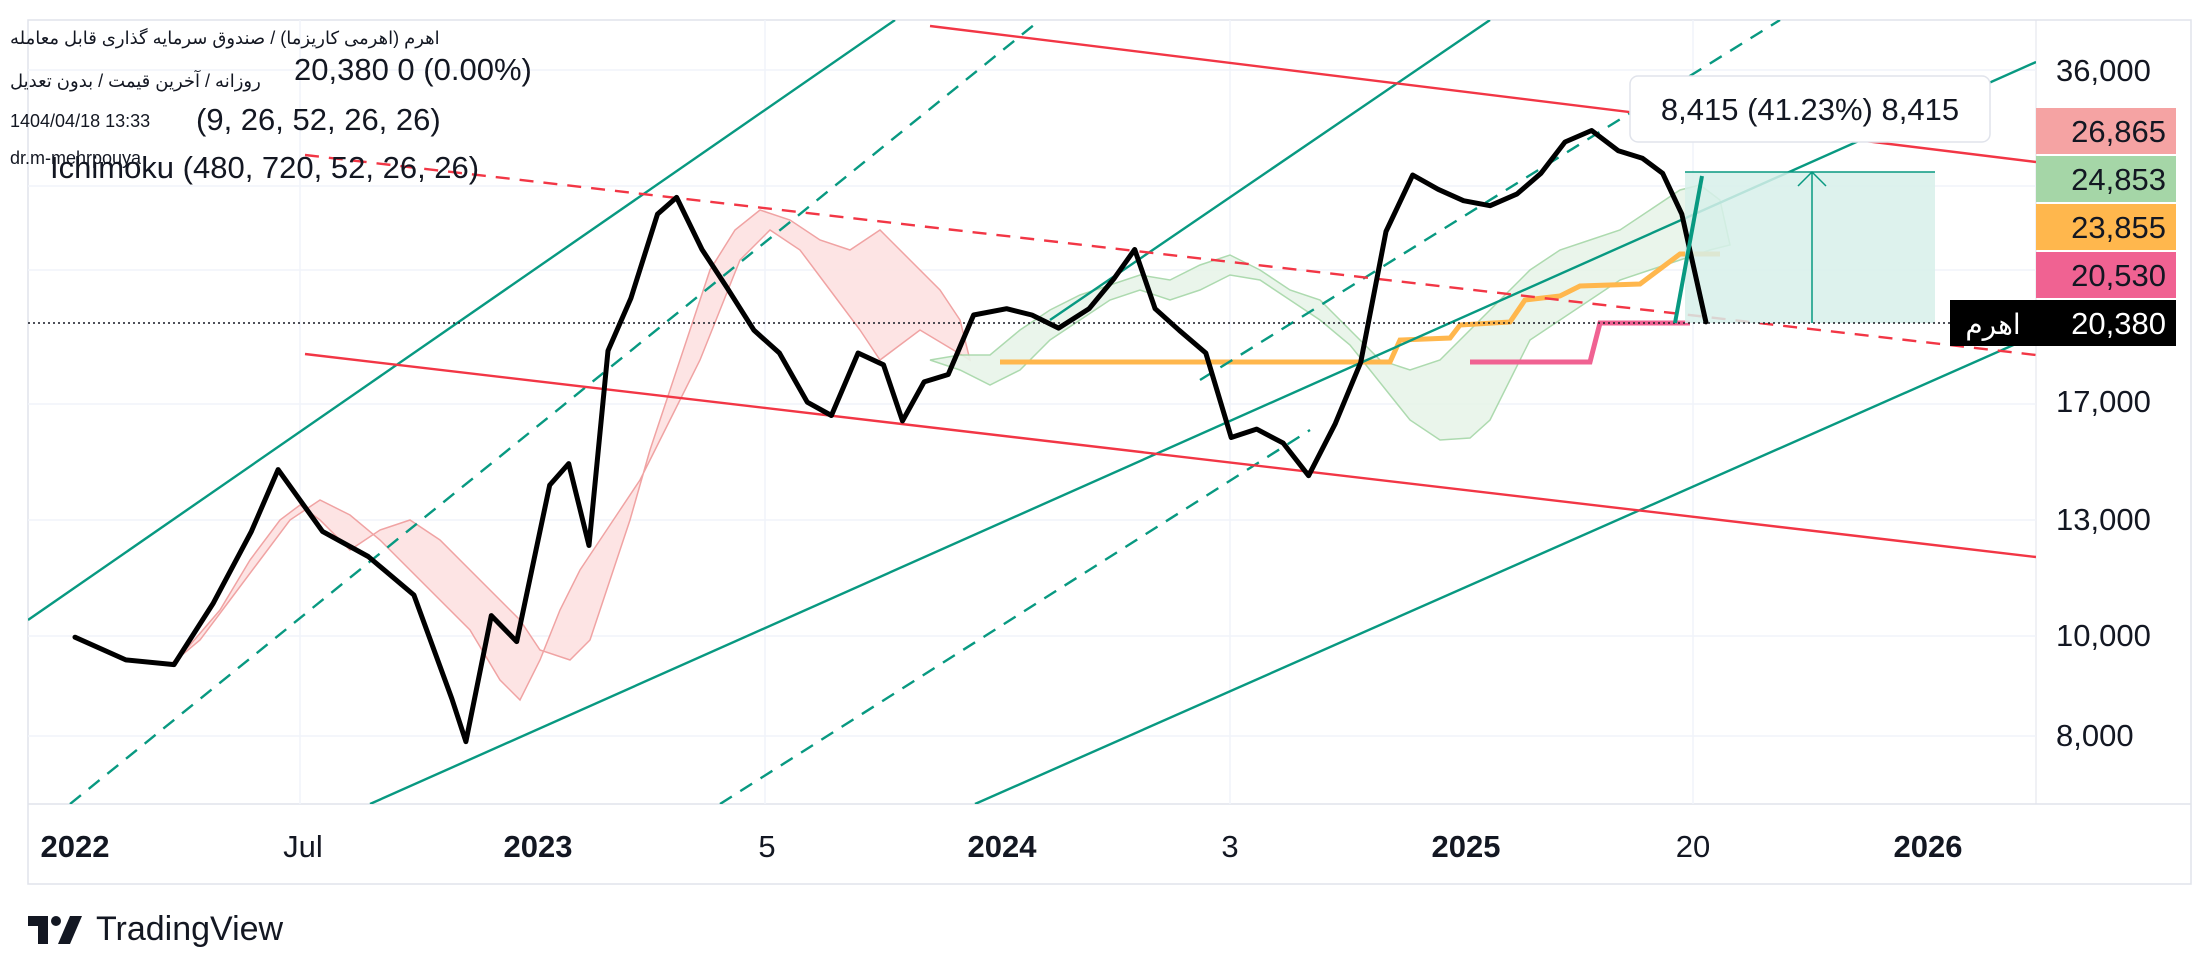 The image size is (2204, 979). I want to click on time-tick: 2024, so click(1003, 846).